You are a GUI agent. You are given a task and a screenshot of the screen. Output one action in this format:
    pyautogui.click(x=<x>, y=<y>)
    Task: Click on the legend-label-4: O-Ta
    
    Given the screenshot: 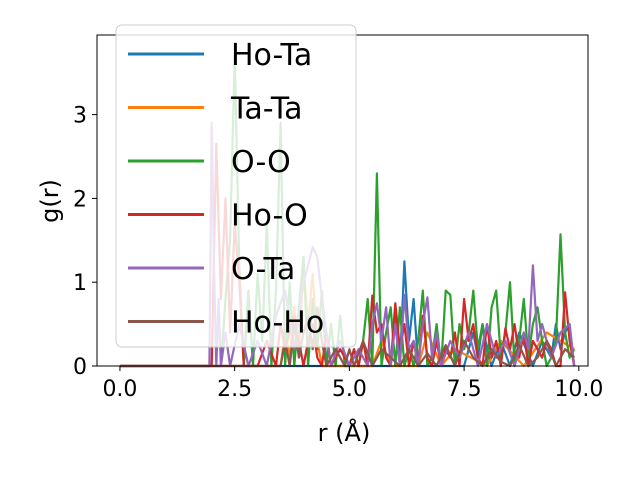 What is the action you would take?
    pyautogui.click(x=263, y=269)
    